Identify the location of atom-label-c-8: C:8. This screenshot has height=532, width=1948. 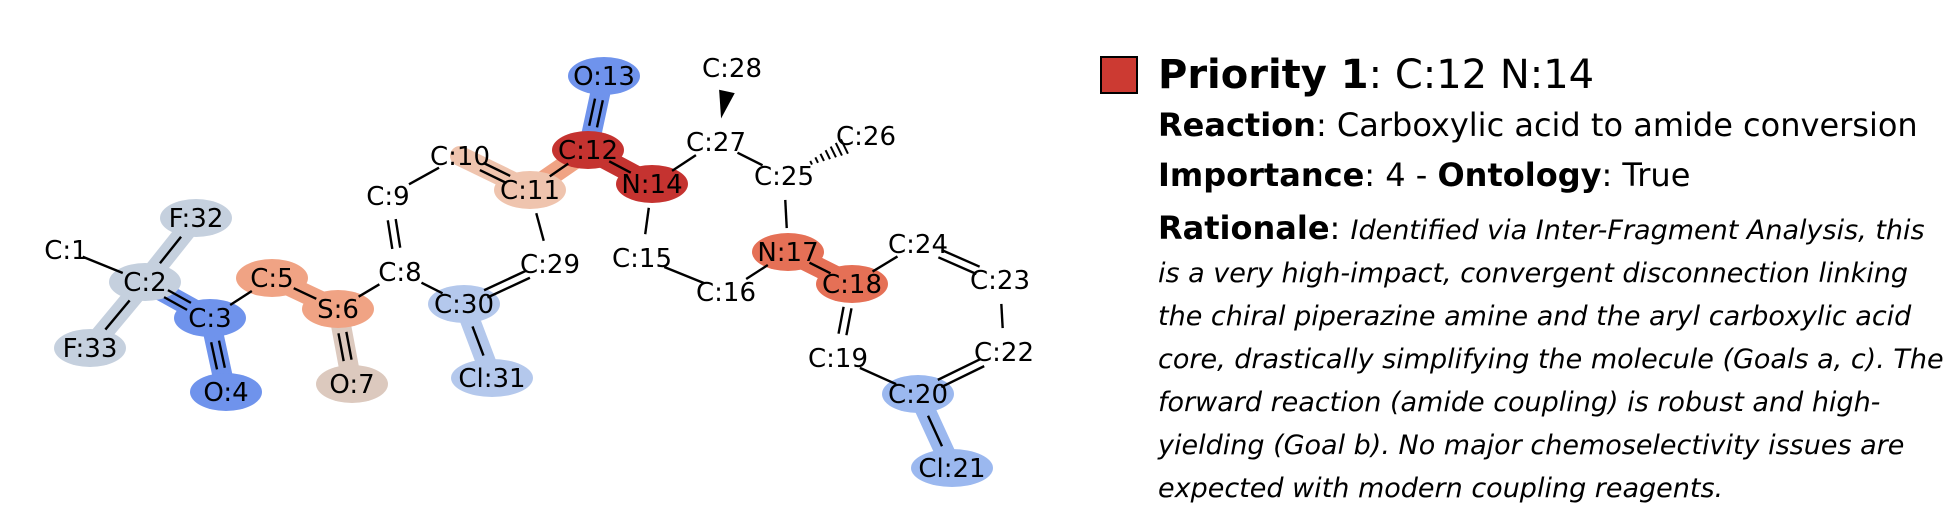
(399, 273).